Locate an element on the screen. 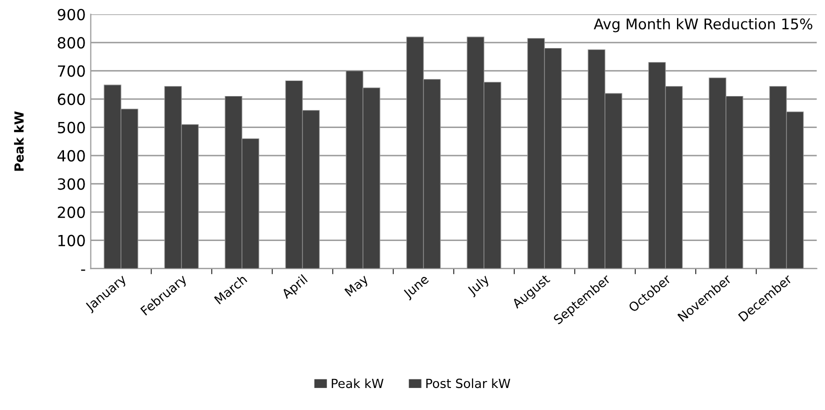  y-tick-label: 200 is located at coordinates (71, 212).